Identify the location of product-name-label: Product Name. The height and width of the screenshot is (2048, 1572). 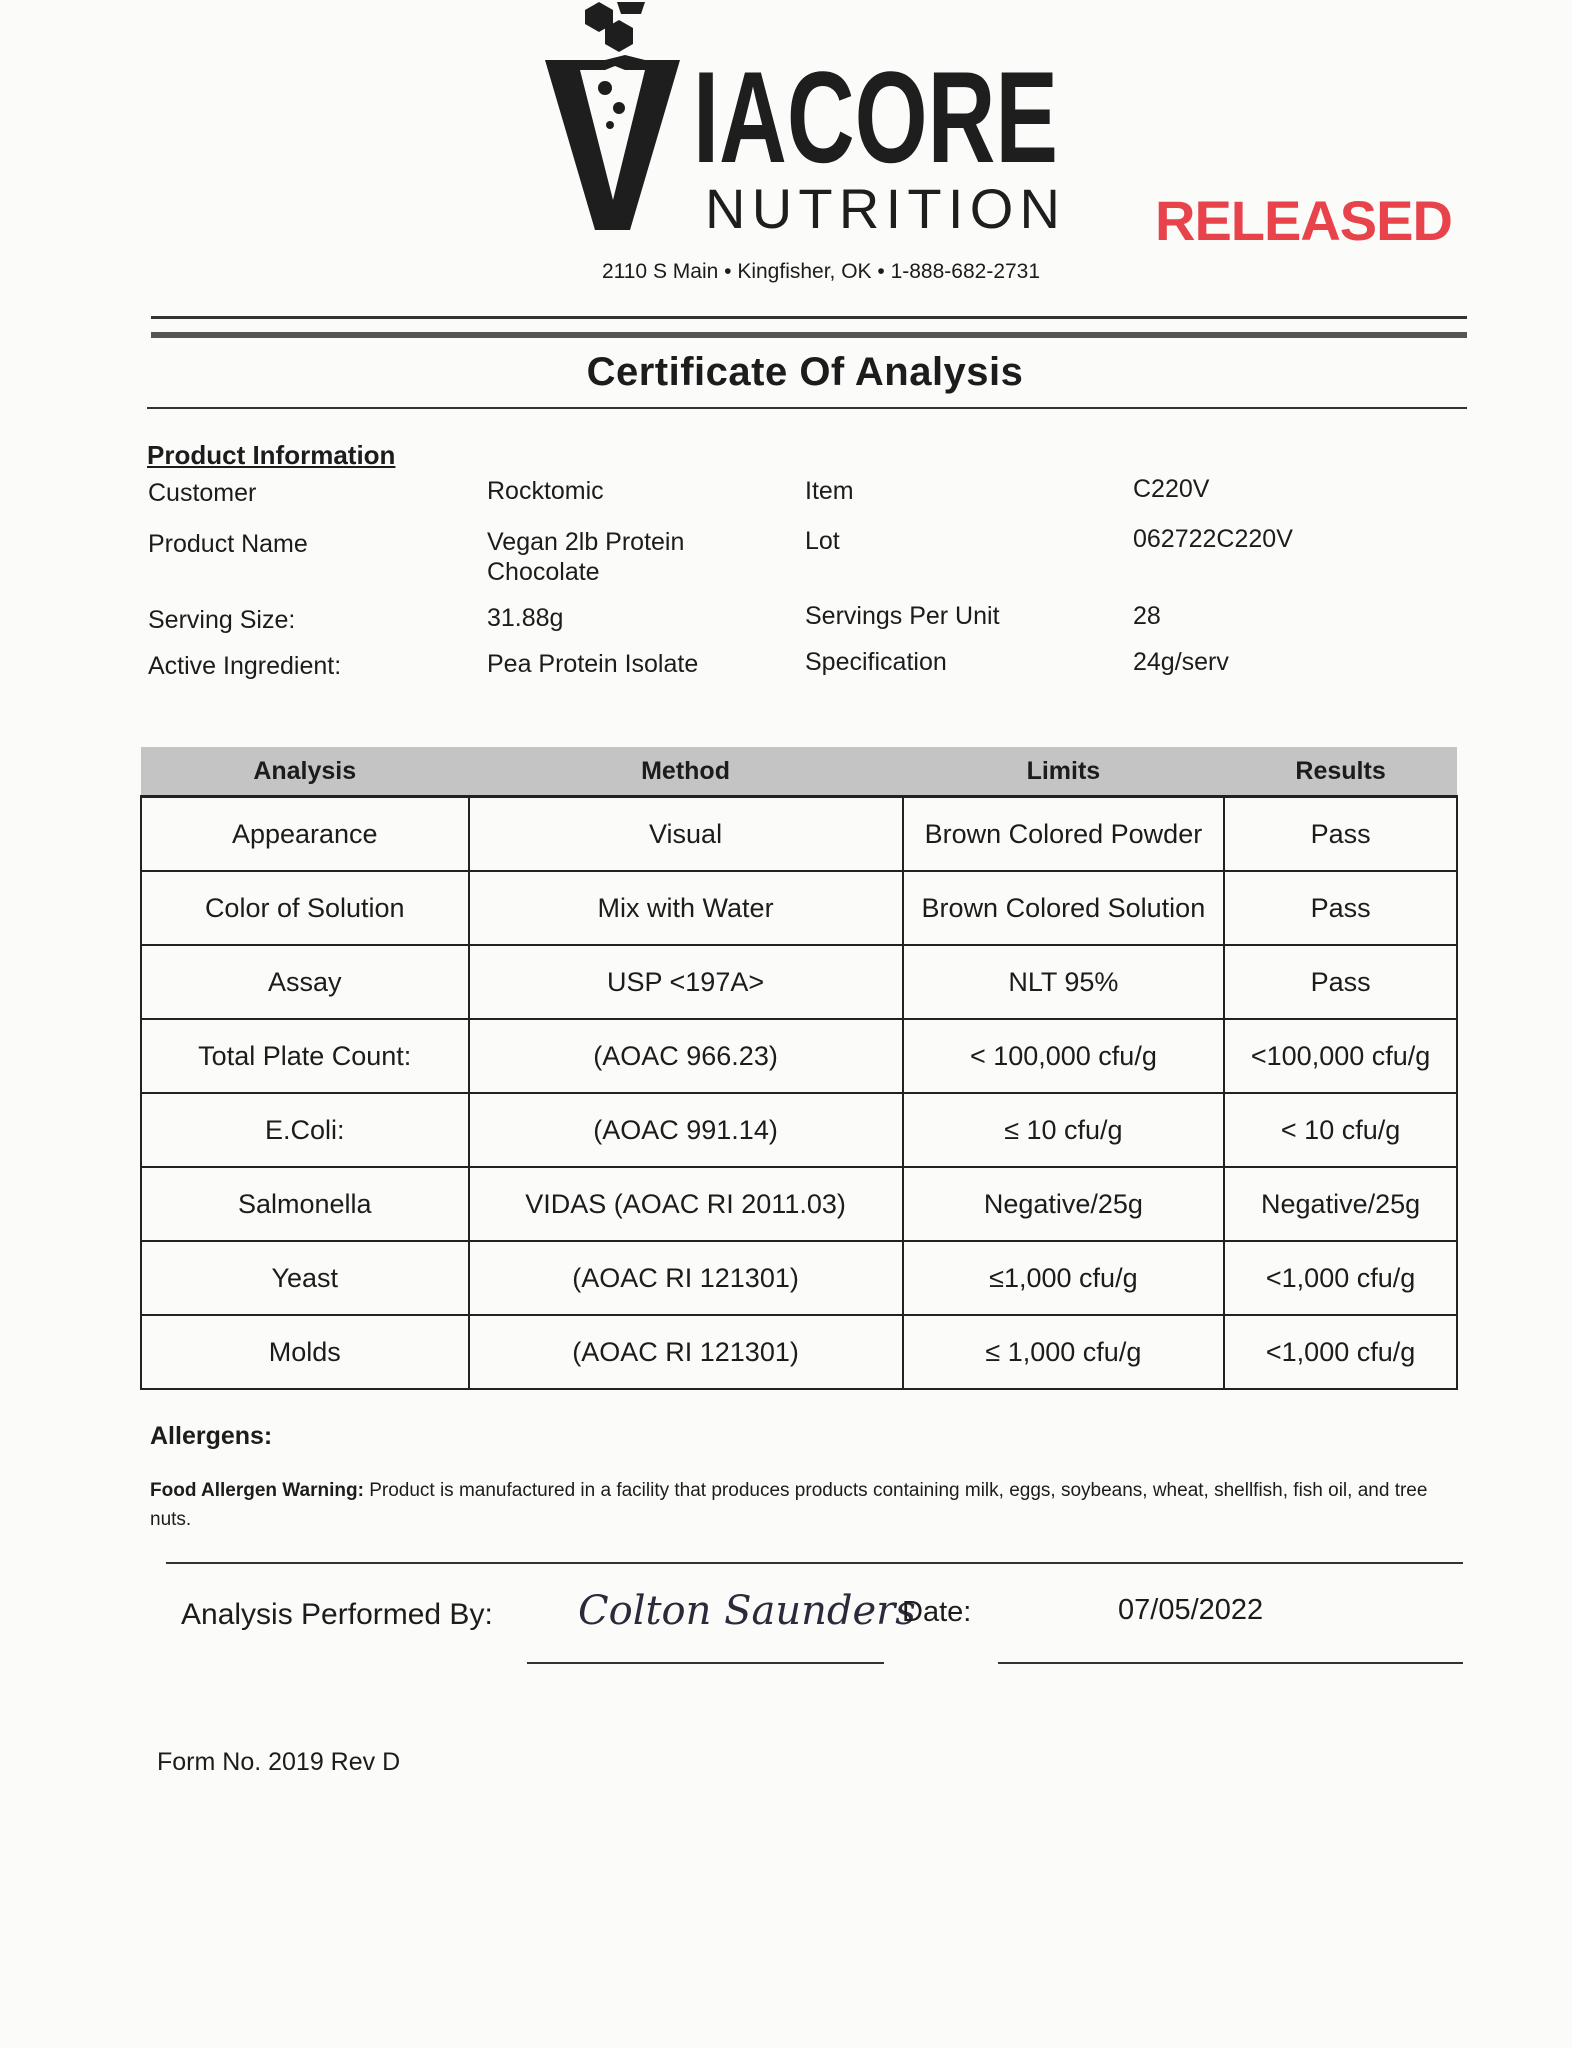
(228, 544).